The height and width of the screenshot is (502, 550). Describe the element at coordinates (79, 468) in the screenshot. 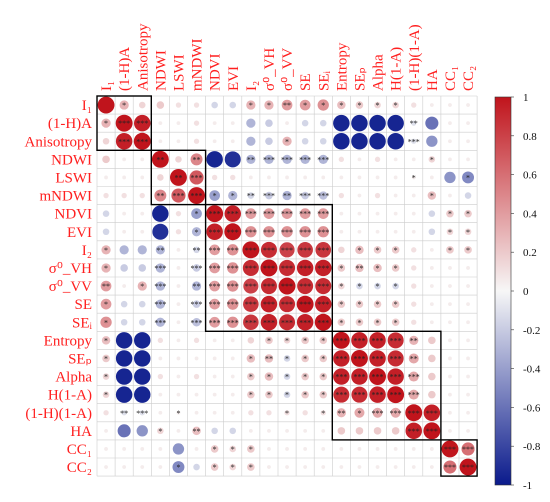

I see `row-label: CC₂` at that location.